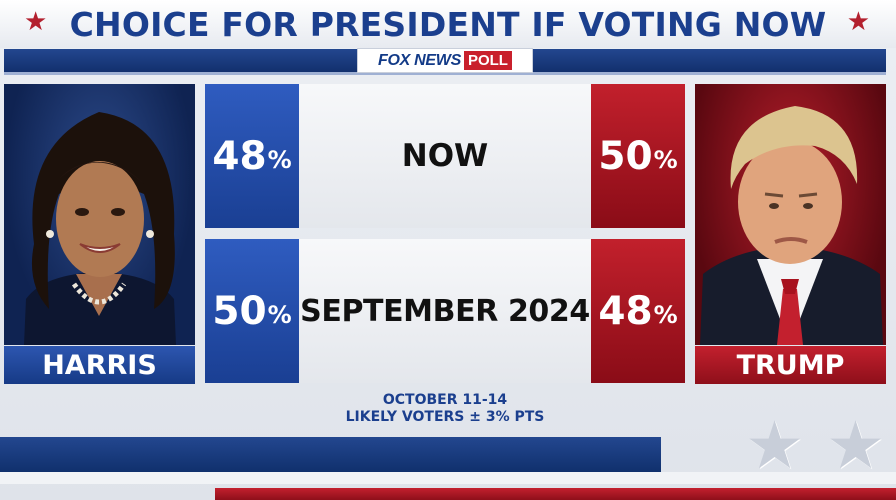 This screenshot has width=896, height=500. What do you see at coordinates (487, 60) in the screenshot?
I see `source-tag: POLL` at bounding box center [487, 60].